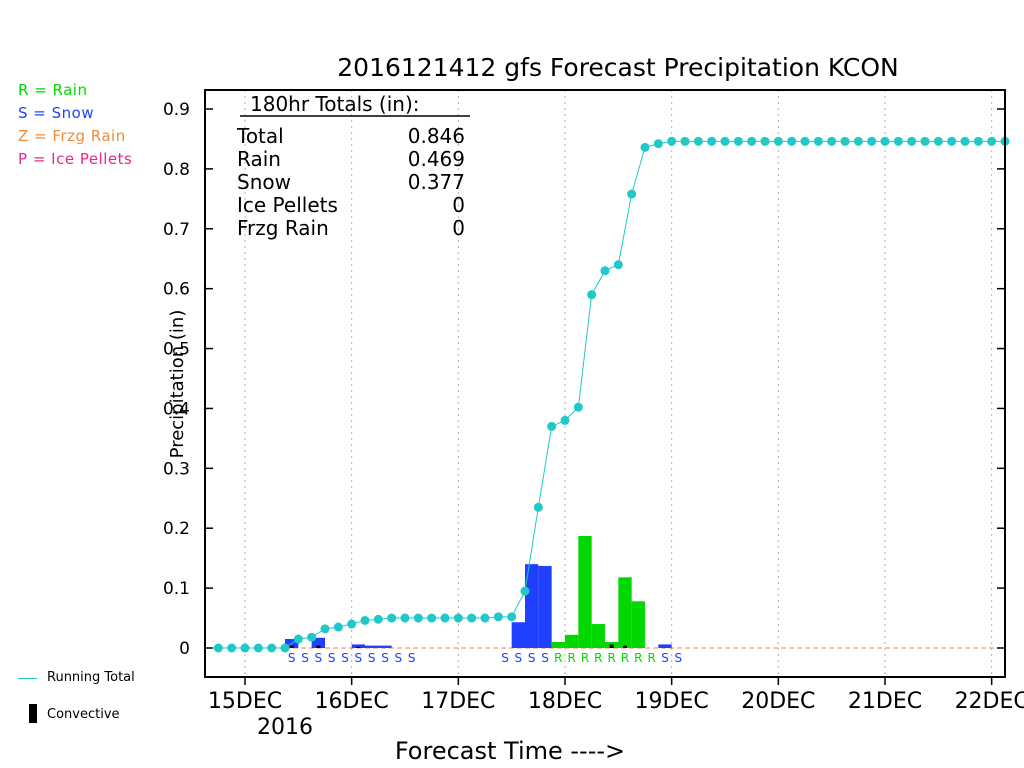  I want to click on totals-value-total: 0.846, so click(436, 136).